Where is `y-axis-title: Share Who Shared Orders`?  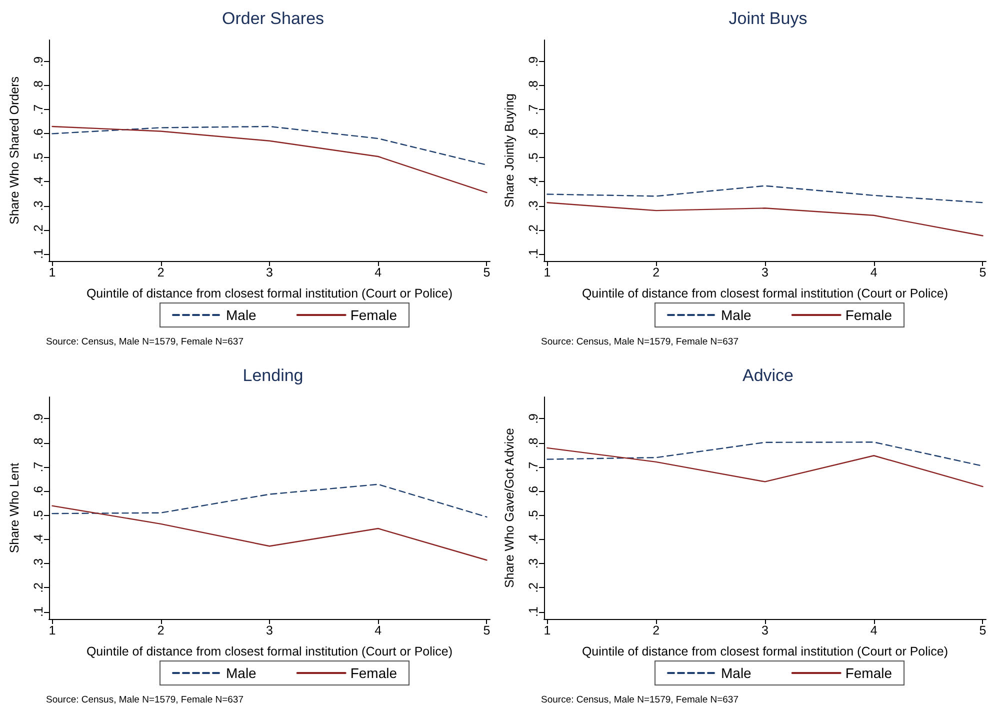 y-axis-title: Share Who Shared Orders is located at coordinates (15, 150).